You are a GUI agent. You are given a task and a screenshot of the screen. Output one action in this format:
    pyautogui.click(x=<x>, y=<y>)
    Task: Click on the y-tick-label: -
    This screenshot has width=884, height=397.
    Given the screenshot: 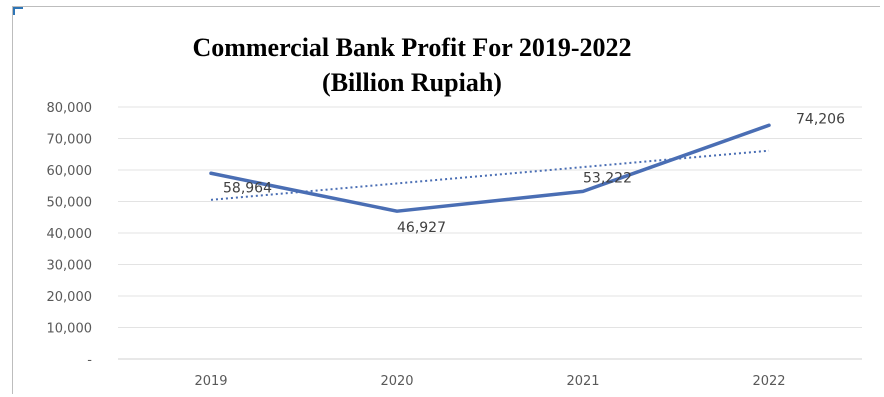 What is the action you would take?
    pyautogui.click(x=89, y=360)
    